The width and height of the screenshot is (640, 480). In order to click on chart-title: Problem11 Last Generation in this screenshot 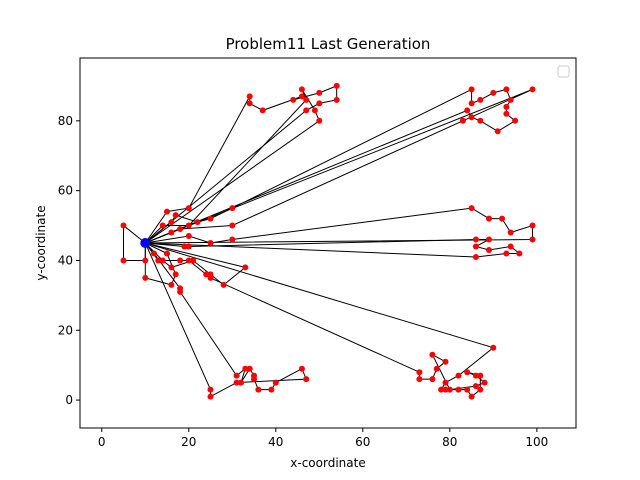, I will do `click(328, 44)`.